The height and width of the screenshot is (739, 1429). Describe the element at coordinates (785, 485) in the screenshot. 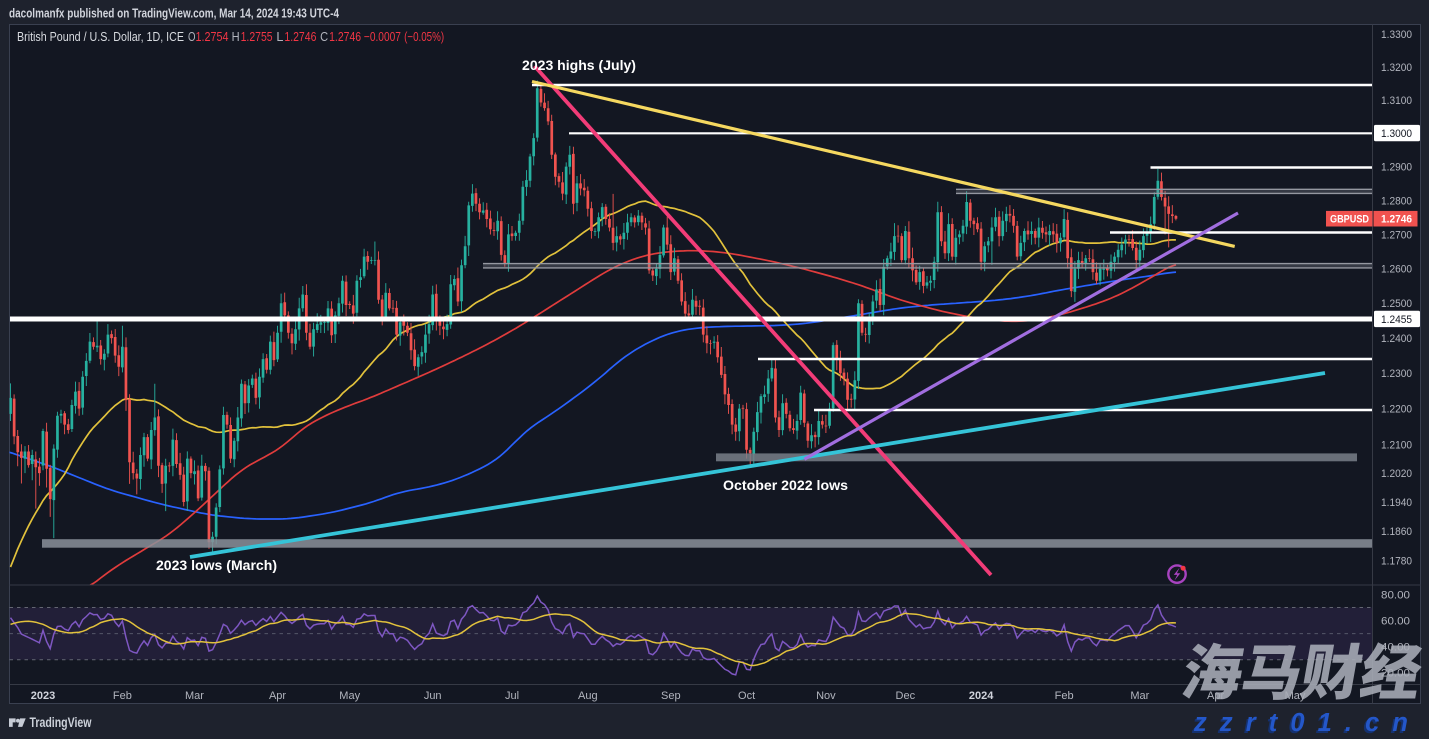

I see `svg-text: October 2022 lows` at that location.